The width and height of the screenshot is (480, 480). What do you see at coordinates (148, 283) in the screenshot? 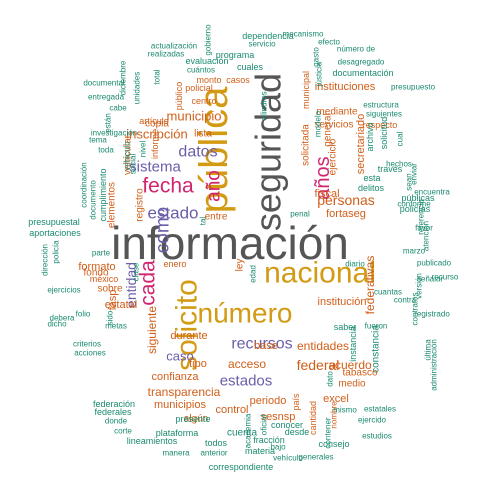
I see `cloud-word: cada` at bounding box center [148, 283].